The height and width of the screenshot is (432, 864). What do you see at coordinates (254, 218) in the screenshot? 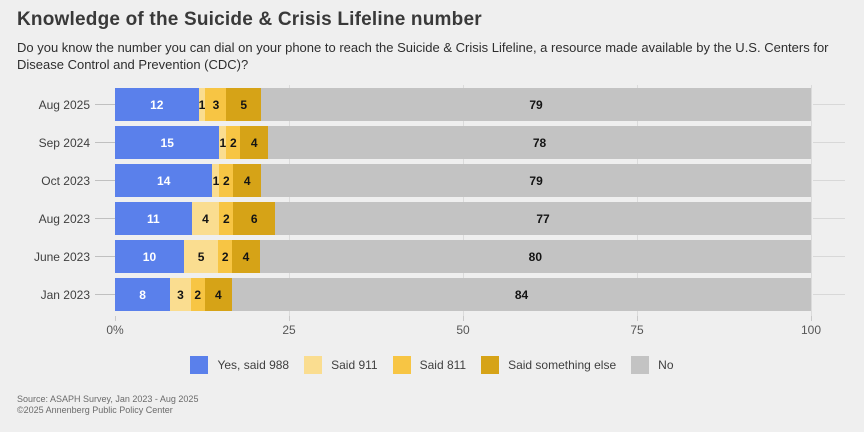
I see `bar-segment: 6` at bounding box center [254, 218].